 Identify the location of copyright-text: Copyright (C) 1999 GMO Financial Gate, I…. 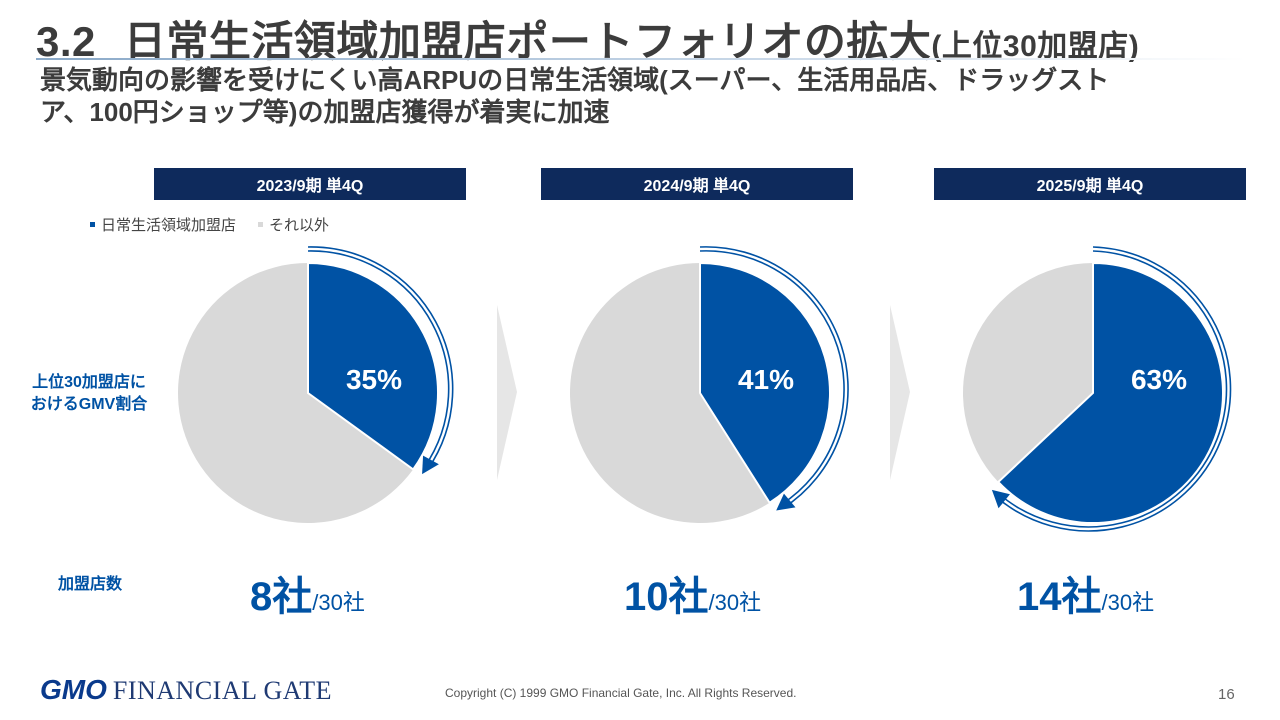
(621, 693).